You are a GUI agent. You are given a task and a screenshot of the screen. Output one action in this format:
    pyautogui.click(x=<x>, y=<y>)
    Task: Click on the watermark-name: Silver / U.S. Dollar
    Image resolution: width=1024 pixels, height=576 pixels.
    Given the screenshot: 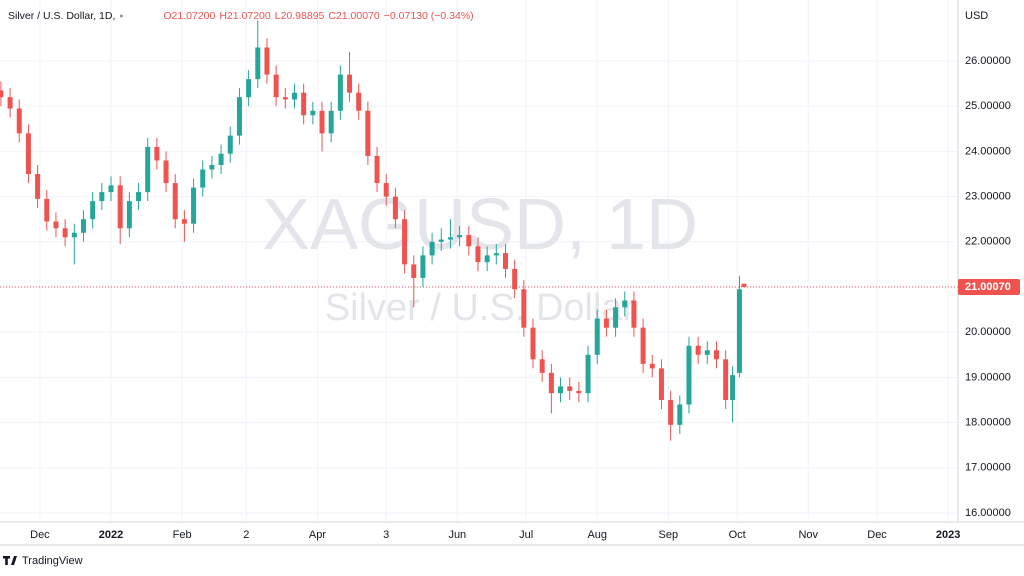 What is the action you would take?
    pyautogui.click(x=480, y=308)
    